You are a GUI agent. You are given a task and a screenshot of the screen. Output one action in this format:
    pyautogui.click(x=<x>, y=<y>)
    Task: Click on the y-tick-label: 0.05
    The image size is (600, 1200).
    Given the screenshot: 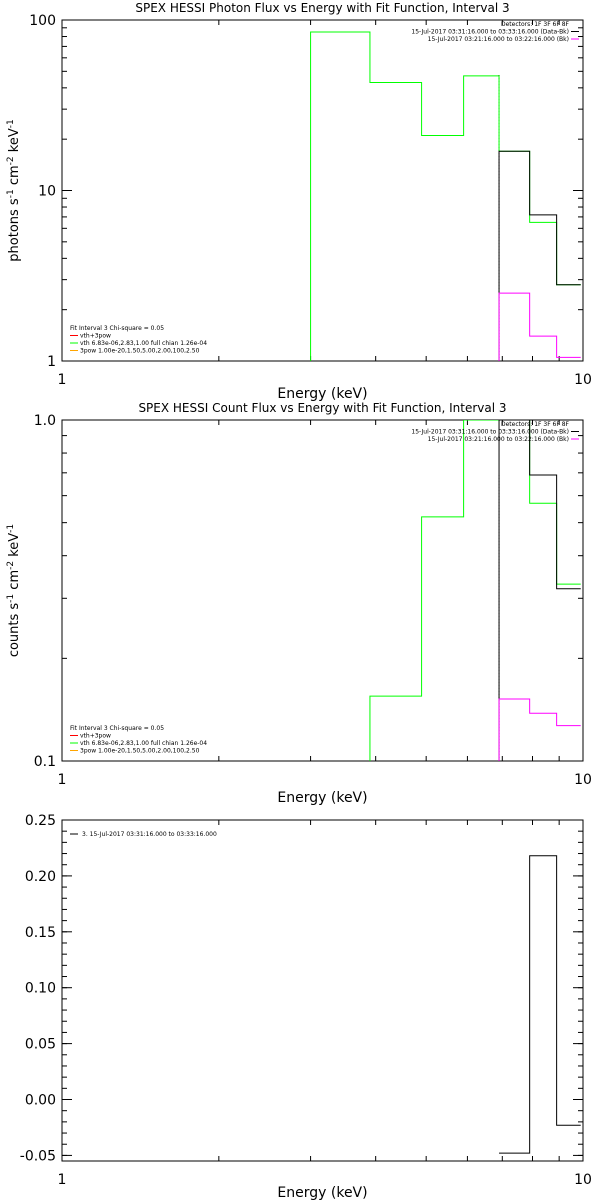 What is the action you would take?
    pyautogui.click(x=40, y=1045)
    